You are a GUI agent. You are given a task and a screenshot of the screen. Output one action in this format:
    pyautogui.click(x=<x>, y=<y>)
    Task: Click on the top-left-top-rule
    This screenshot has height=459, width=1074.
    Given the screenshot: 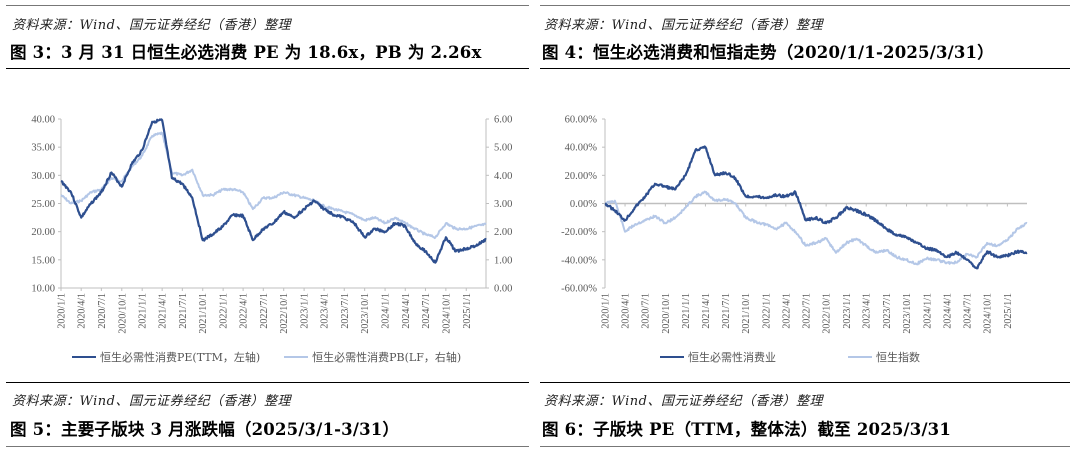 What is the action you would take?
    pyautogui.click(x=267, y=5)
    